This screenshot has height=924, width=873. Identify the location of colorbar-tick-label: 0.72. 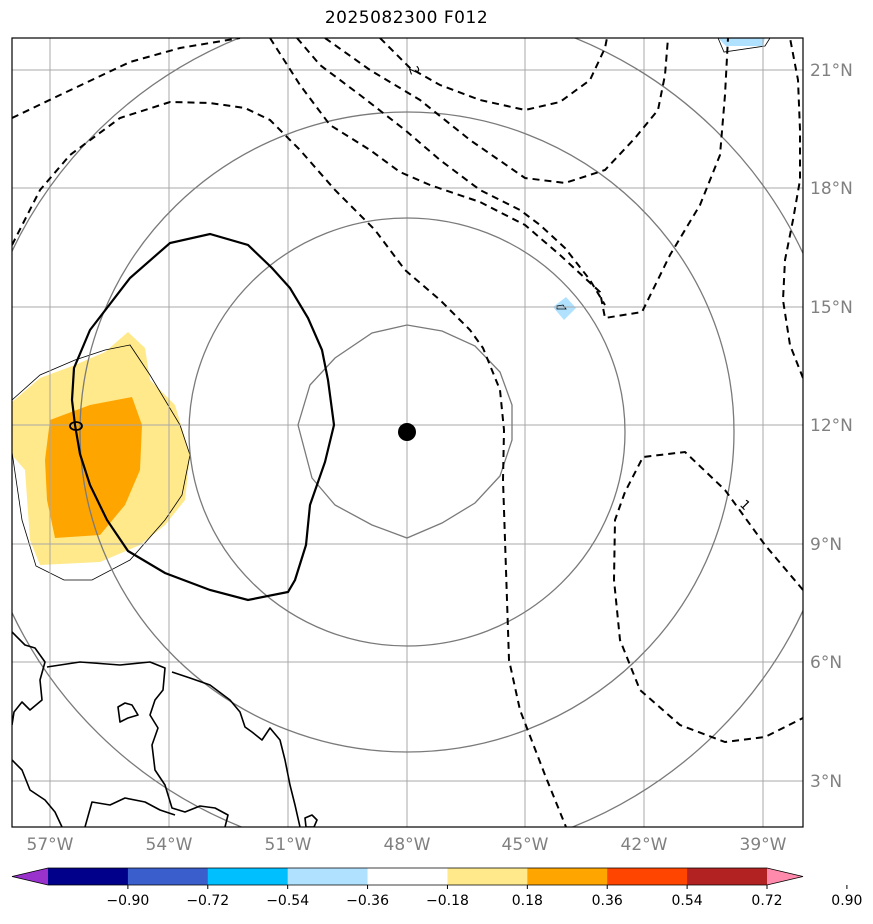
(766, 901).